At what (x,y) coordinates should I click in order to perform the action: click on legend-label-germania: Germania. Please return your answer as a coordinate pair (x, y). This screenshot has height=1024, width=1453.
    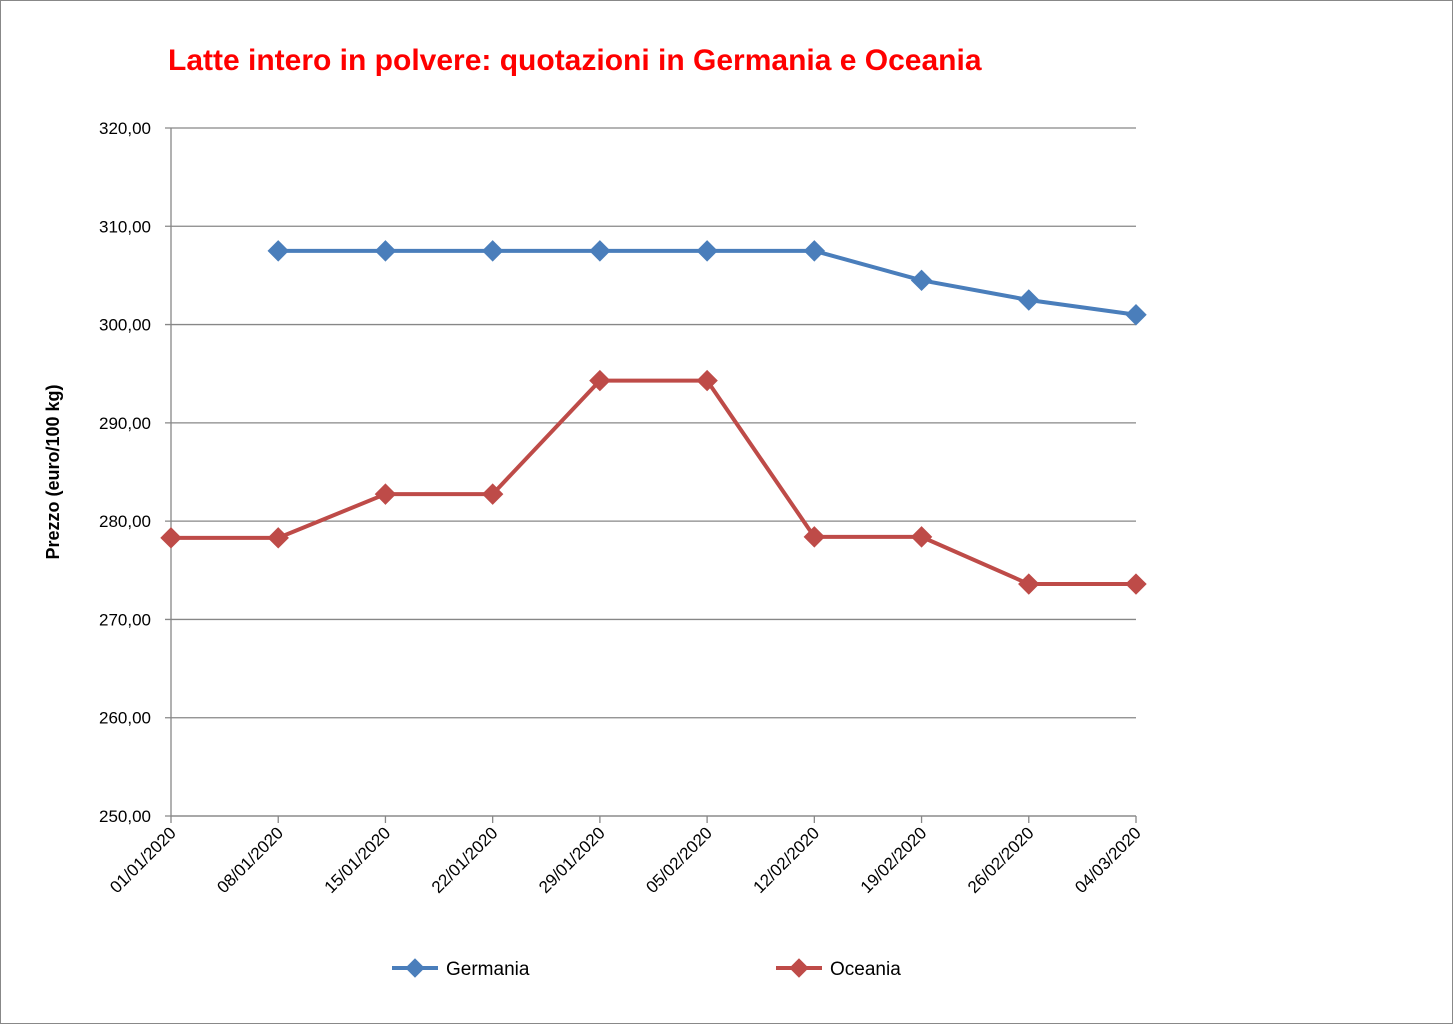
    Looking at the image, I should click on (488, 969).